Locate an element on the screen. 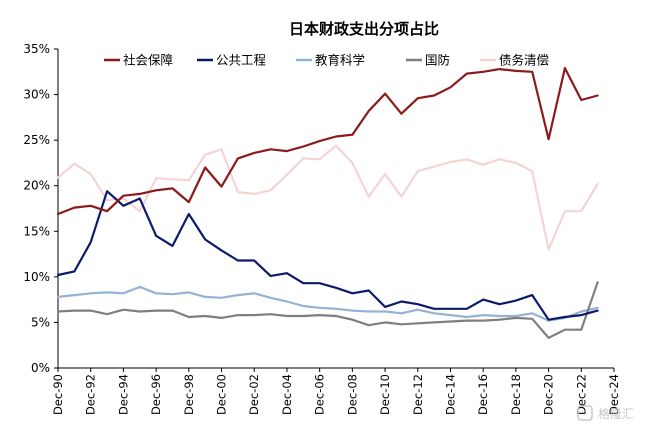 The image size is (652, 433). y-axis: 0% 5% 10% 15% 20% 25% 30% 35% is located at coordinates (41, 208).